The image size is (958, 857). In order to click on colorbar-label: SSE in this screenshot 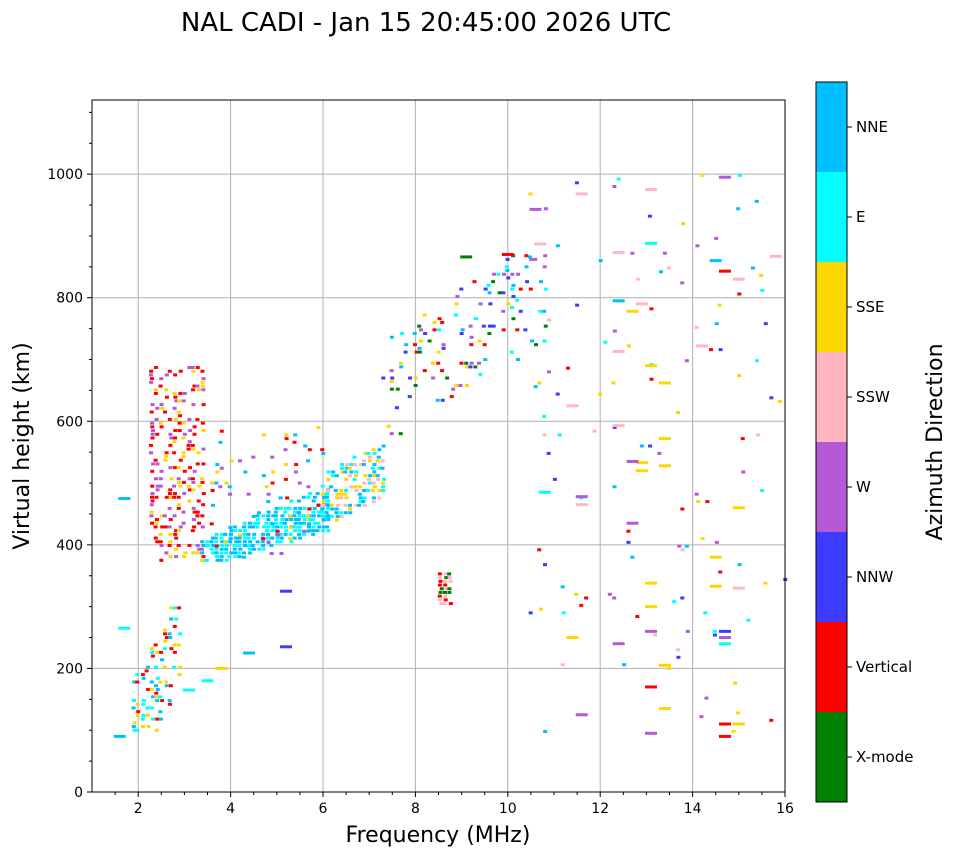, I will do `click(870, 307)`.